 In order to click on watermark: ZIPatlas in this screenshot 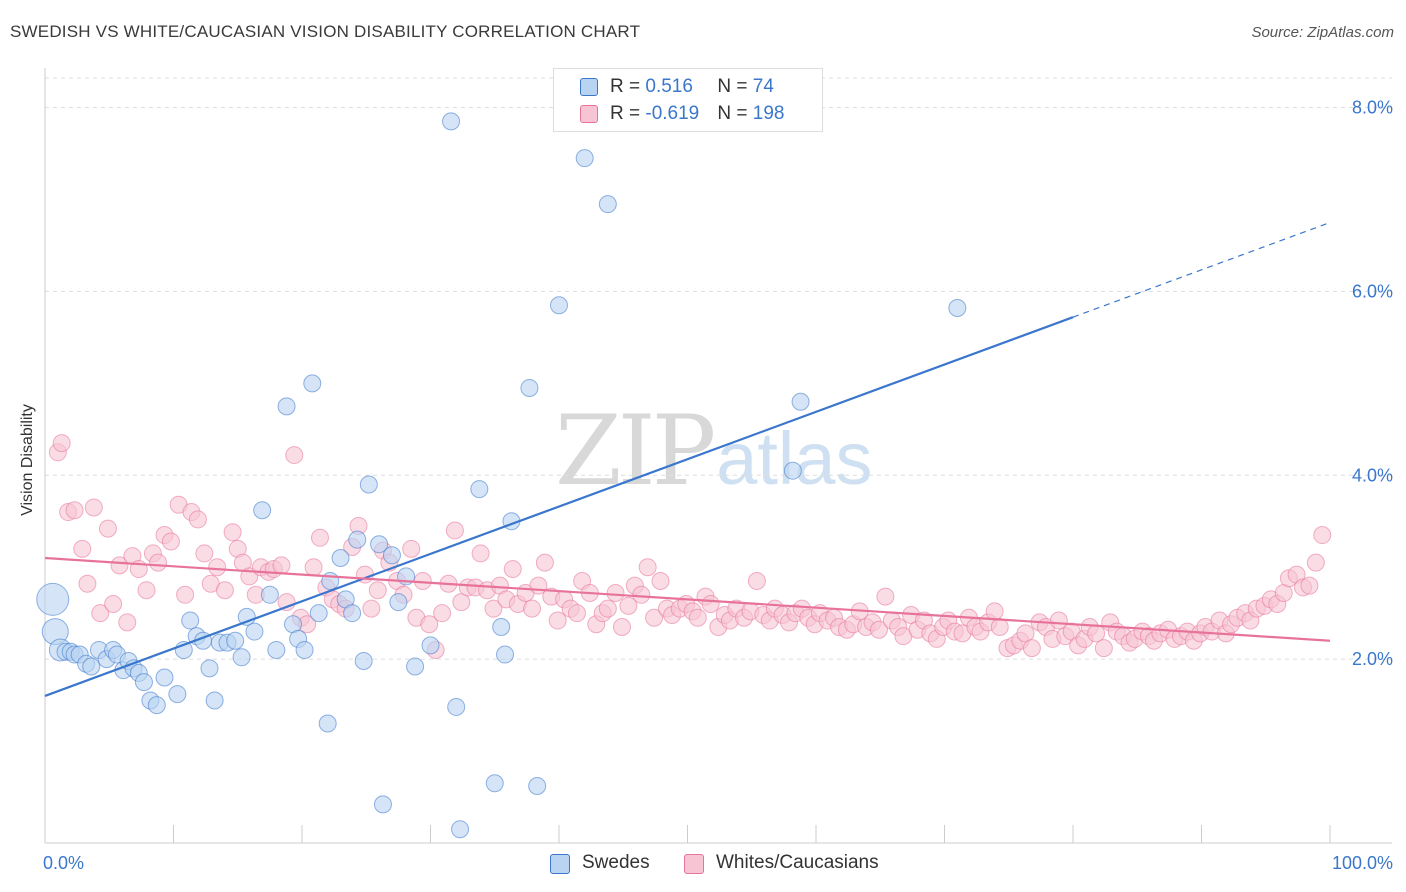, I will do `click(714, 451)`.